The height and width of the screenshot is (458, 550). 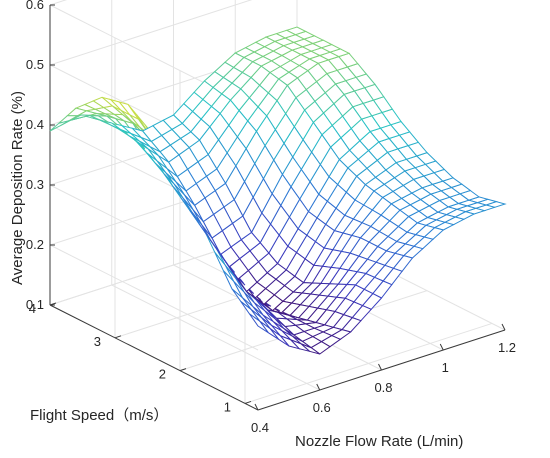 I want to click on y-tick-label: 3, so click(x=97, y=341).